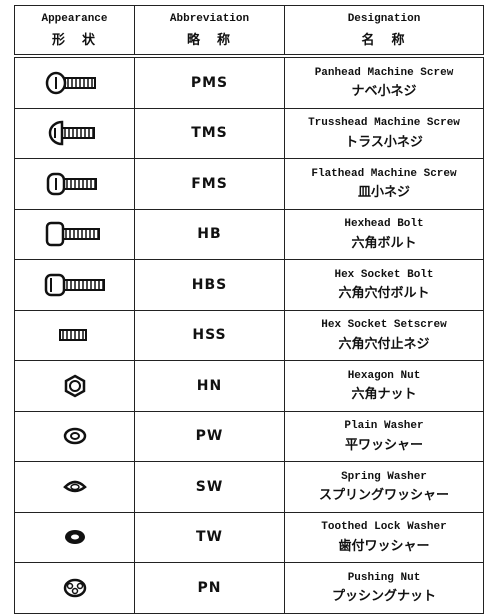 The height and width of the screenshot is (616, 493). I want to click on abbreviation-cell: HBS, so click(209, 285).